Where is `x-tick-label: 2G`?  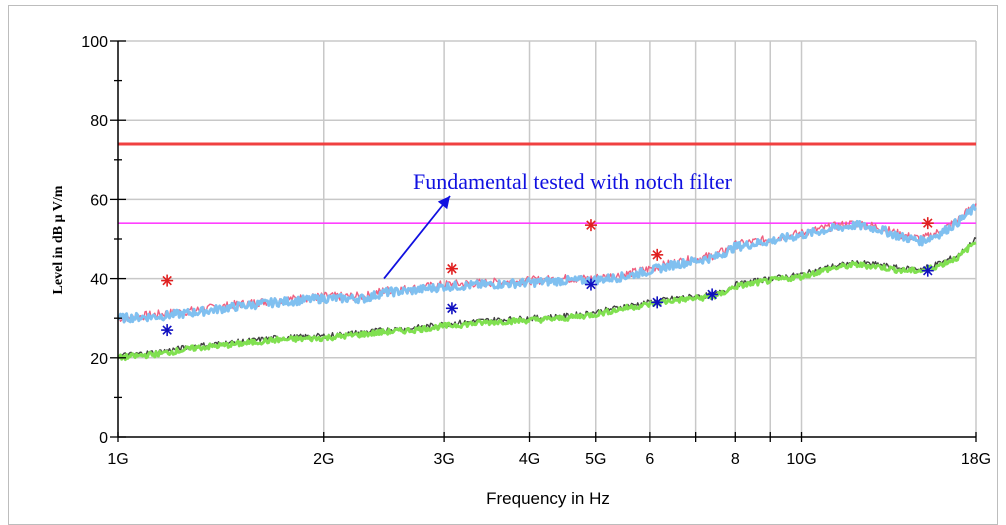 x-tick-label: 2G is located at coordinates (323, 459).